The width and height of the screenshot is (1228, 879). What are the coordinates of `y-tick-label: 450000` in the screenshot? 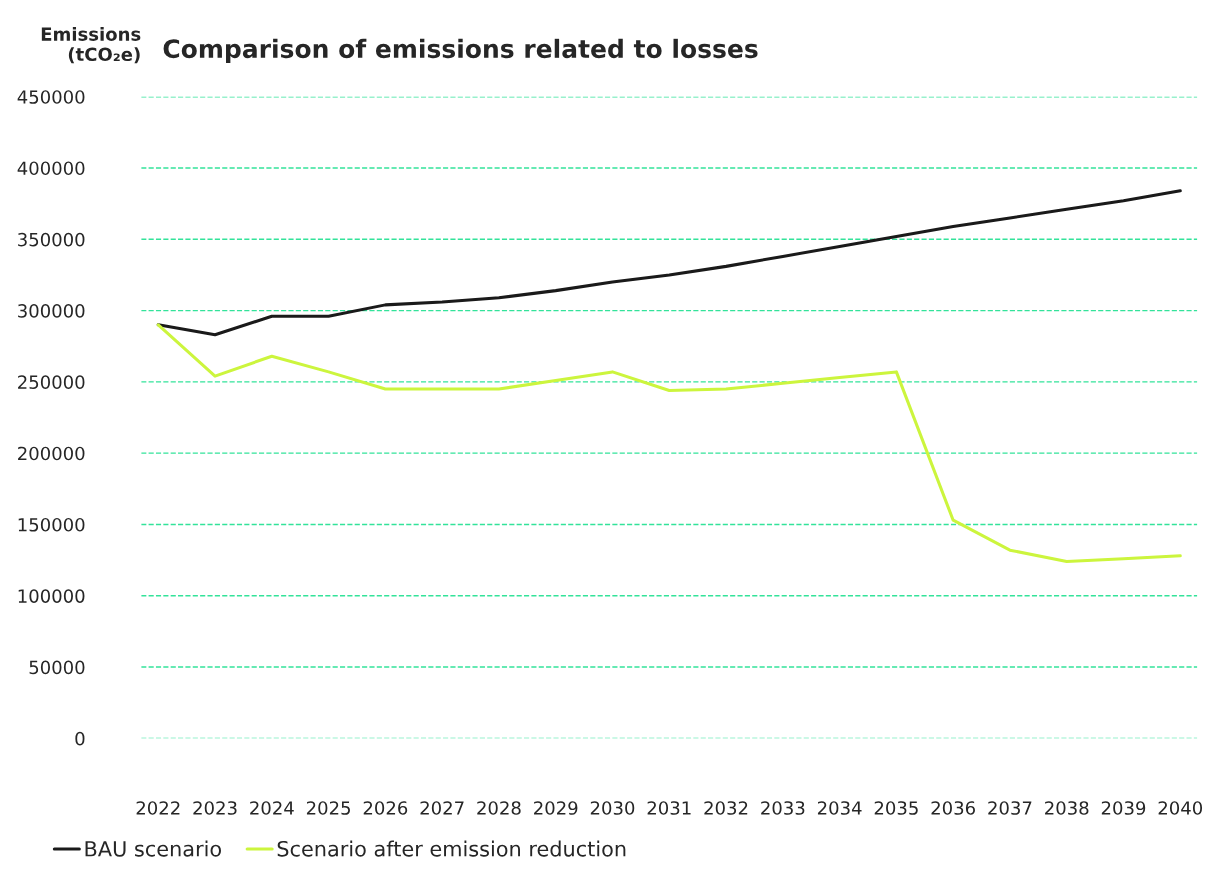 It's located at (51, 97).